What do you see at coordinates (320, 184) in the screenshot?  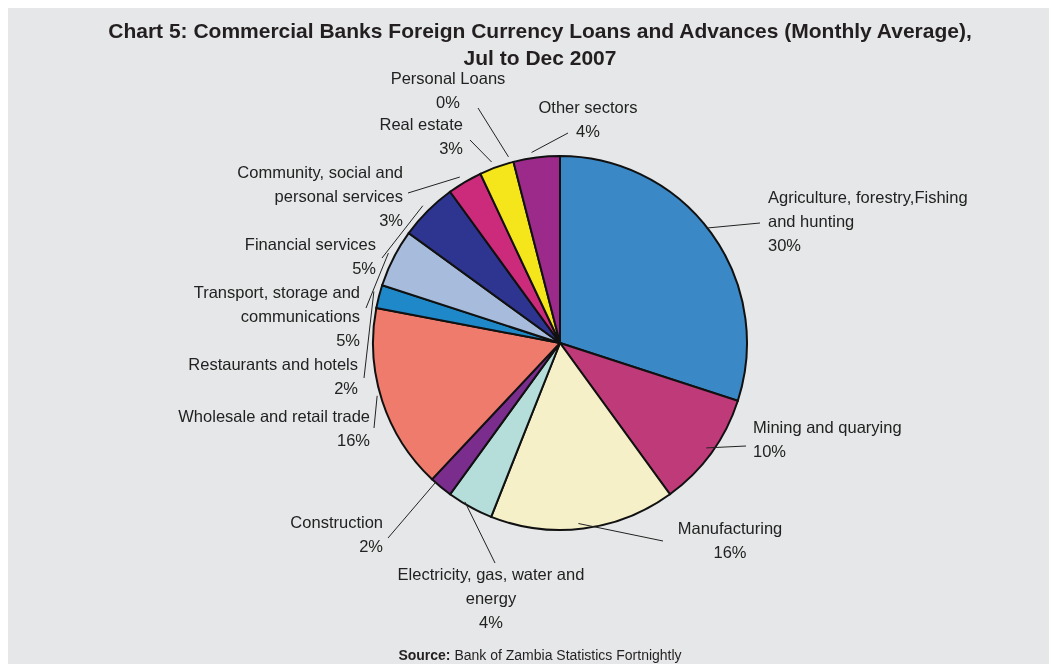 I see `slice-label: Community, social and personal services` at bounding box center [320, 184].